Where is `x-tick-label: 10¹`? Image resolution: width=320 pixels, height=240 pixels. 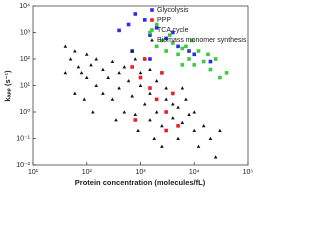 x-tick-label: 10¹ is located at coordinates (33, 172).